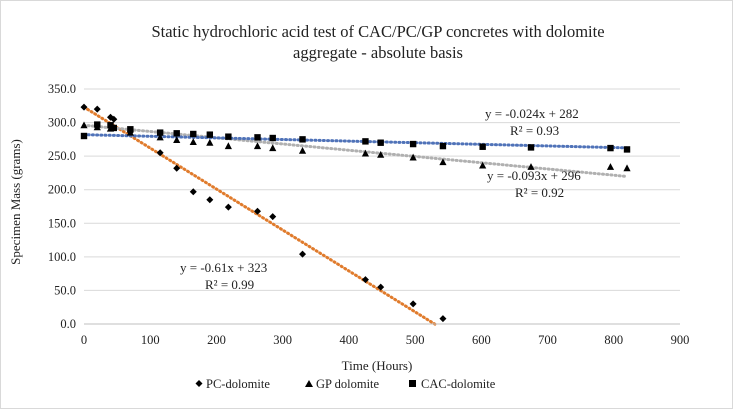 The image size is (733, 409). I want to click on gp-equation-label: y = -0.093x + 296, so click(534, 175).